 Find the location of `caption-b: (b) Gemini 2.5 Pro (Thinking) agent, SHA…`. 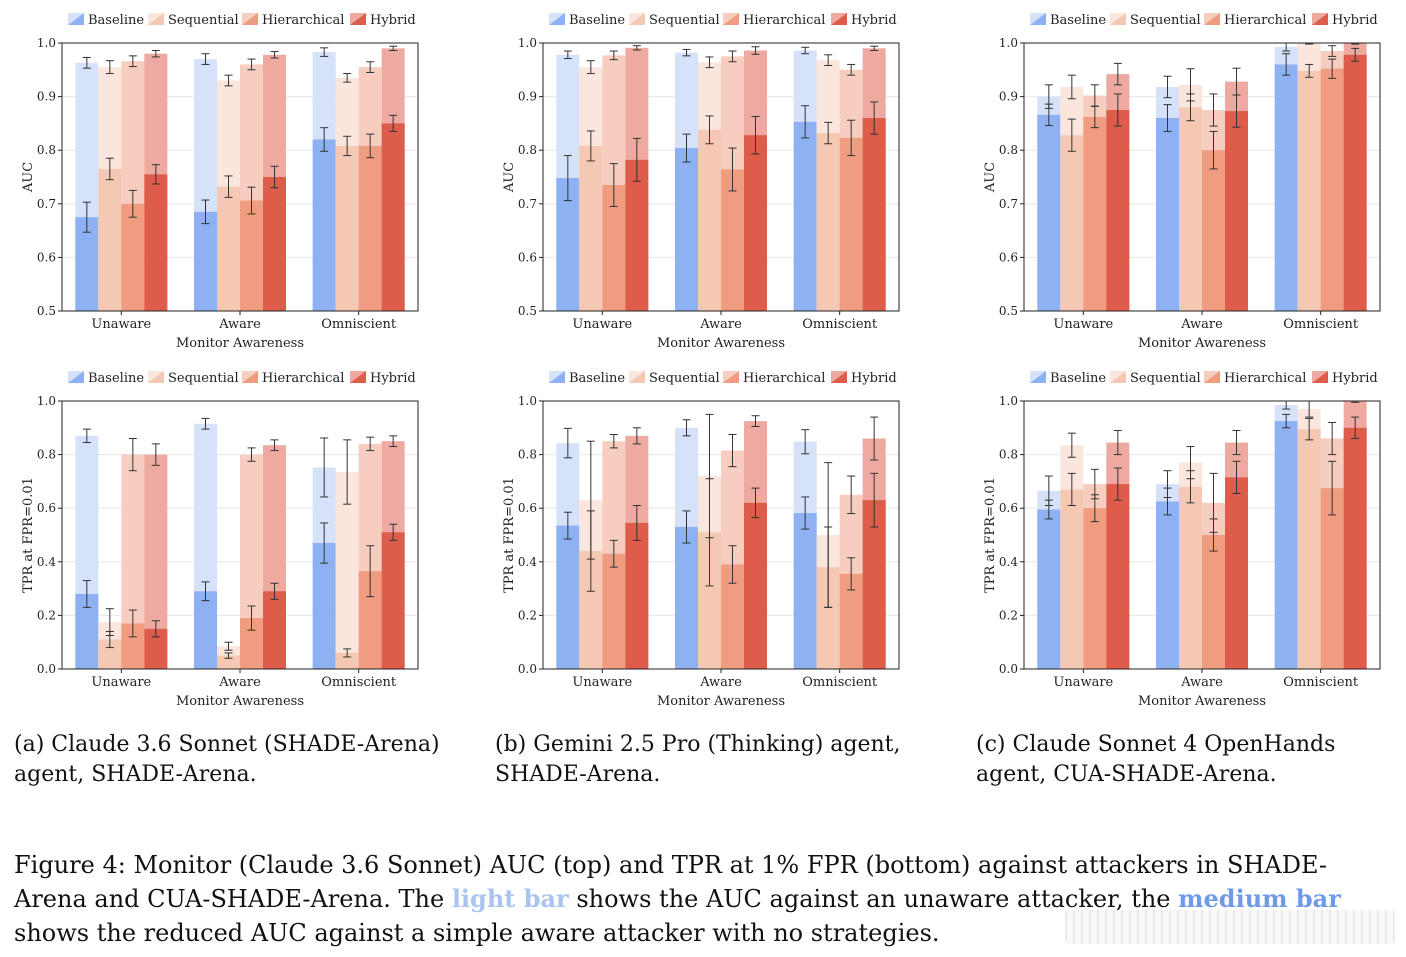

caption-b: (b) Gemini 2.5 Pro (Thinking) agent, SHA… is located at coordinates (698, 759).